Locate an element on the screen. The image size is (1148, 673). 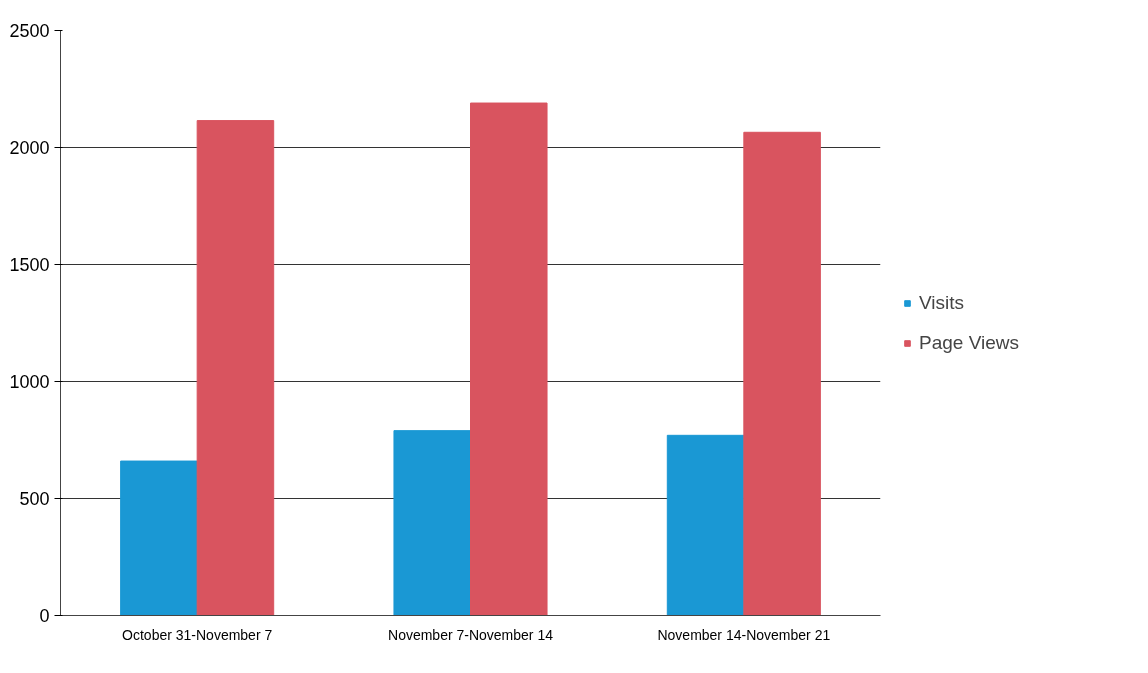
legend-label: Visits is located at coordinates (942, 302).